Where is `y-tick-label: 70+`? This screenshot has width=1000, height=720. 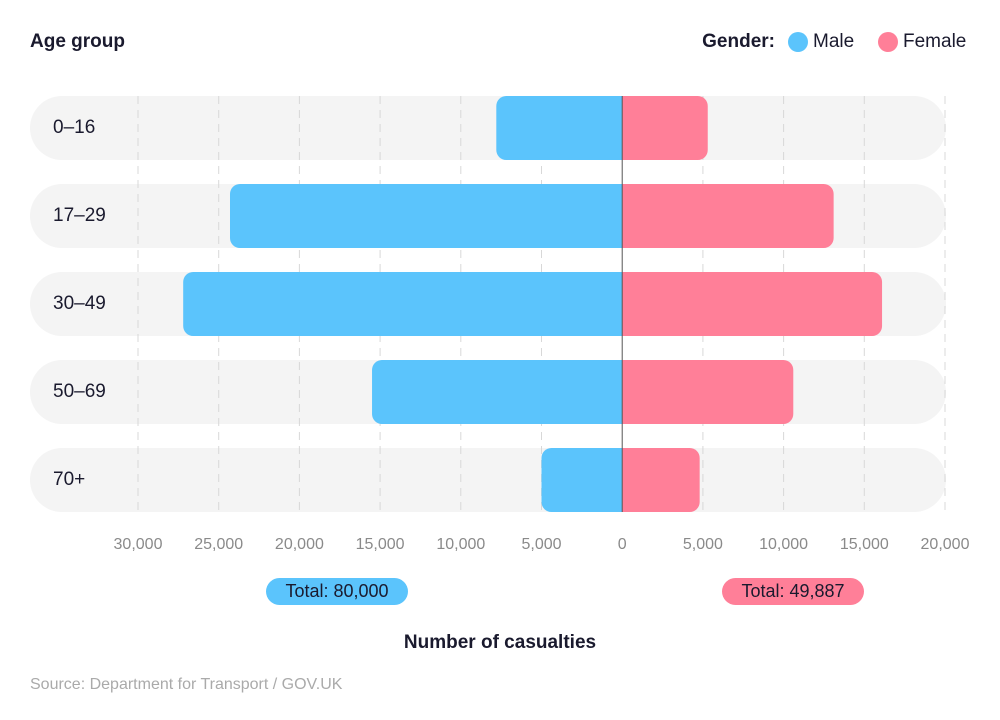
y-tick-label: 70+ is located at coordinates (69, 479).